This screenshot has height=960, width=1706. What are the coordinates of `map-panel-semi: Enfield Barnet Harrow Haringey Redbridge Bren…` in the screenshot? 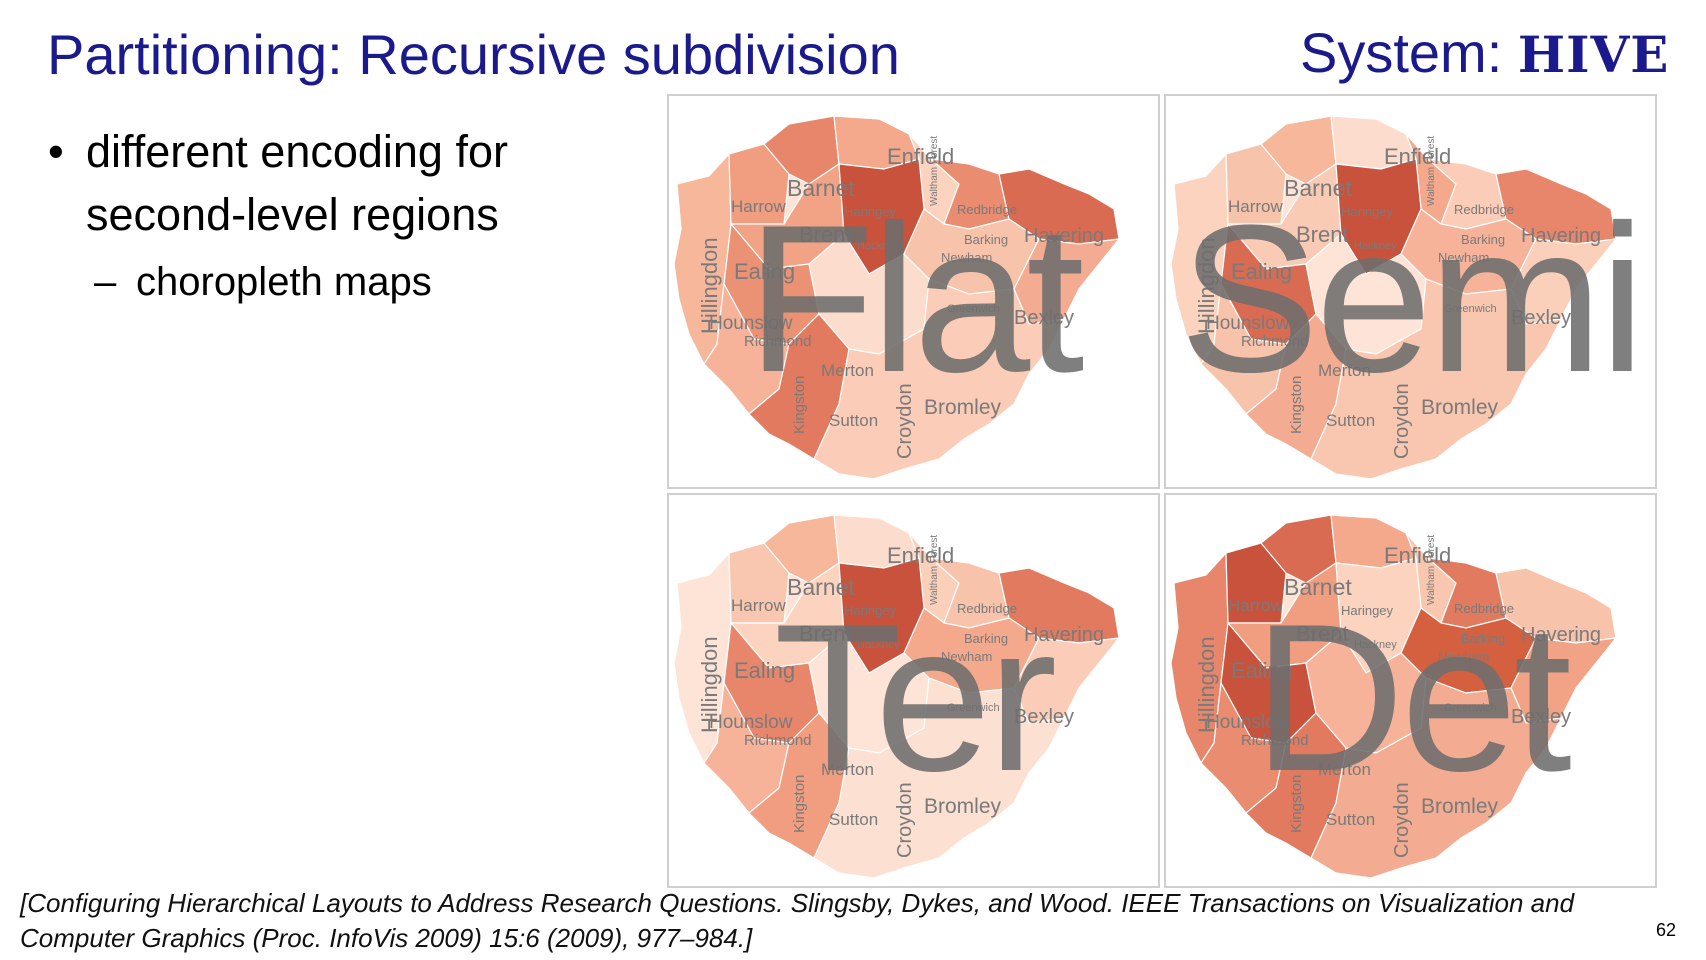 It's located at (1410, 291).